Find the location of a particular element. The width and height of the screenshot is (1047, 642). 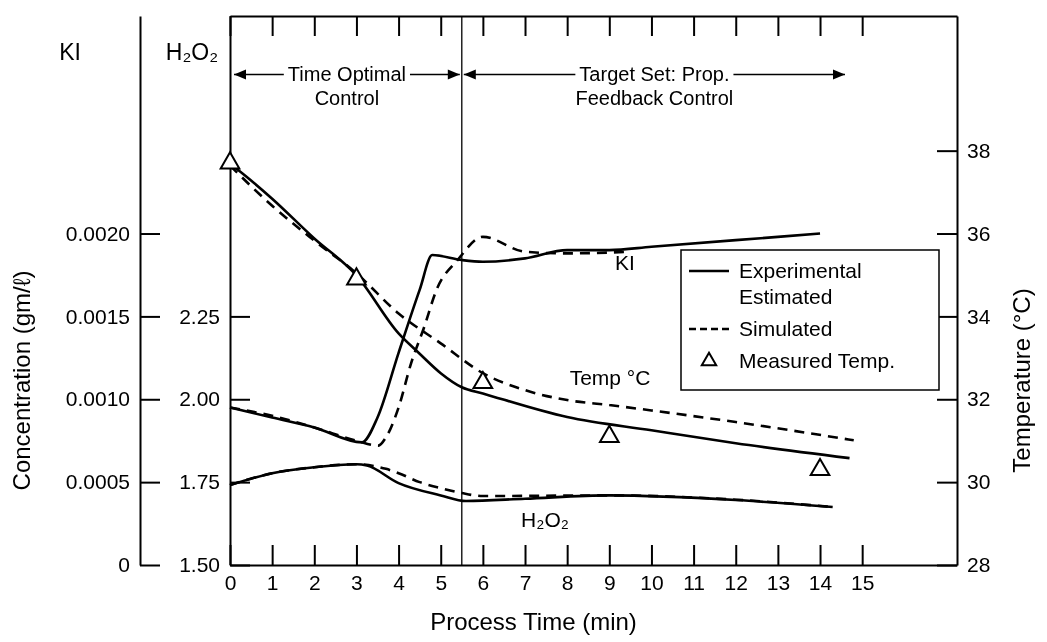

y2-tick-label: 34 is located at coordinates (979, 316).